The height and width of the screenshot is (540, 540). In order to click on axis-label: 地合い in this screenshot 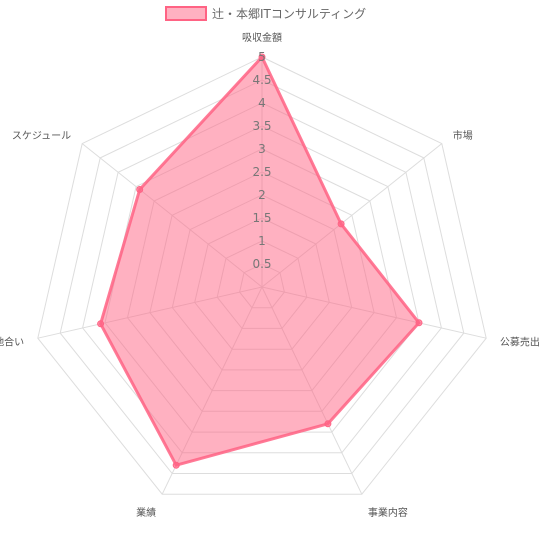, I will do `click(12, 341)`.